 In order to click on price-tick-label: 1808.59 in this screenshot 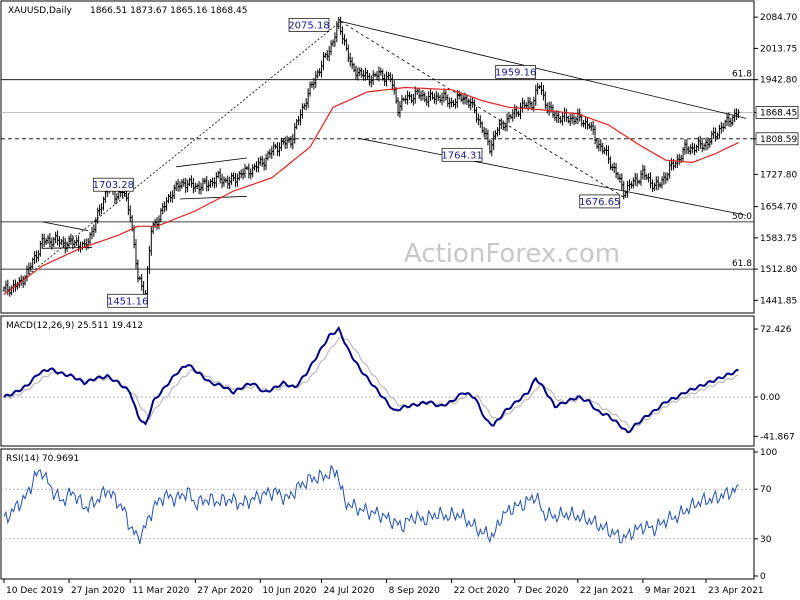, I will do `click(778, 140)`.